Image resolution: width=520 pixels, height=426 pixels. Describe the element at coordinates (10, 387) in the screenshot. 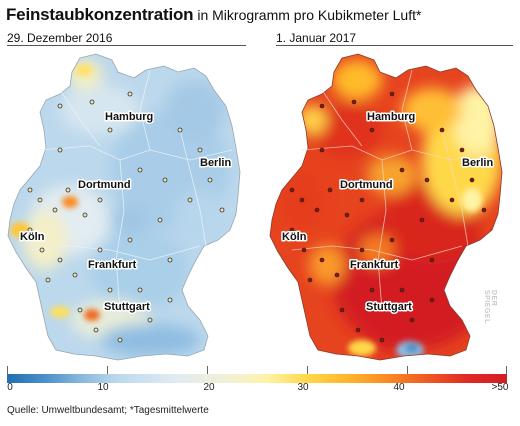

I see `legend-tick-label: 0` at that location.